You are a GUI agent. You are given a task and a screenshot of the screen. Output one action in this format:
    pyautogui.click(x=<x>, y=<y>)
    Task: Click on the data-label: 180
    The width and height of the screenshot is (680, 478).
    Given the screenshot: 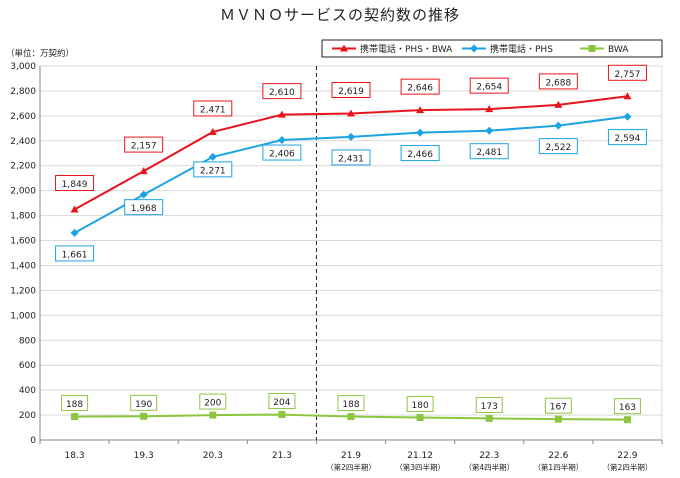 What is the action you would take?
    pyautogui.click(x=420, y=406)
    